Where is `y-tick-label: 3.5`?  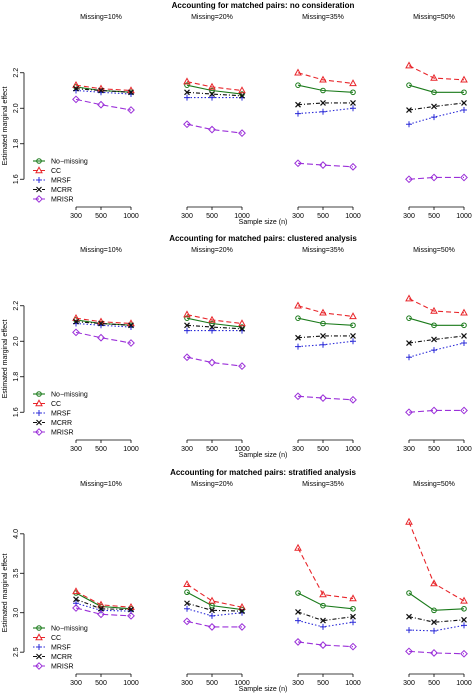 y-tick-label: 3.5 is located at coordinates (16, 573).